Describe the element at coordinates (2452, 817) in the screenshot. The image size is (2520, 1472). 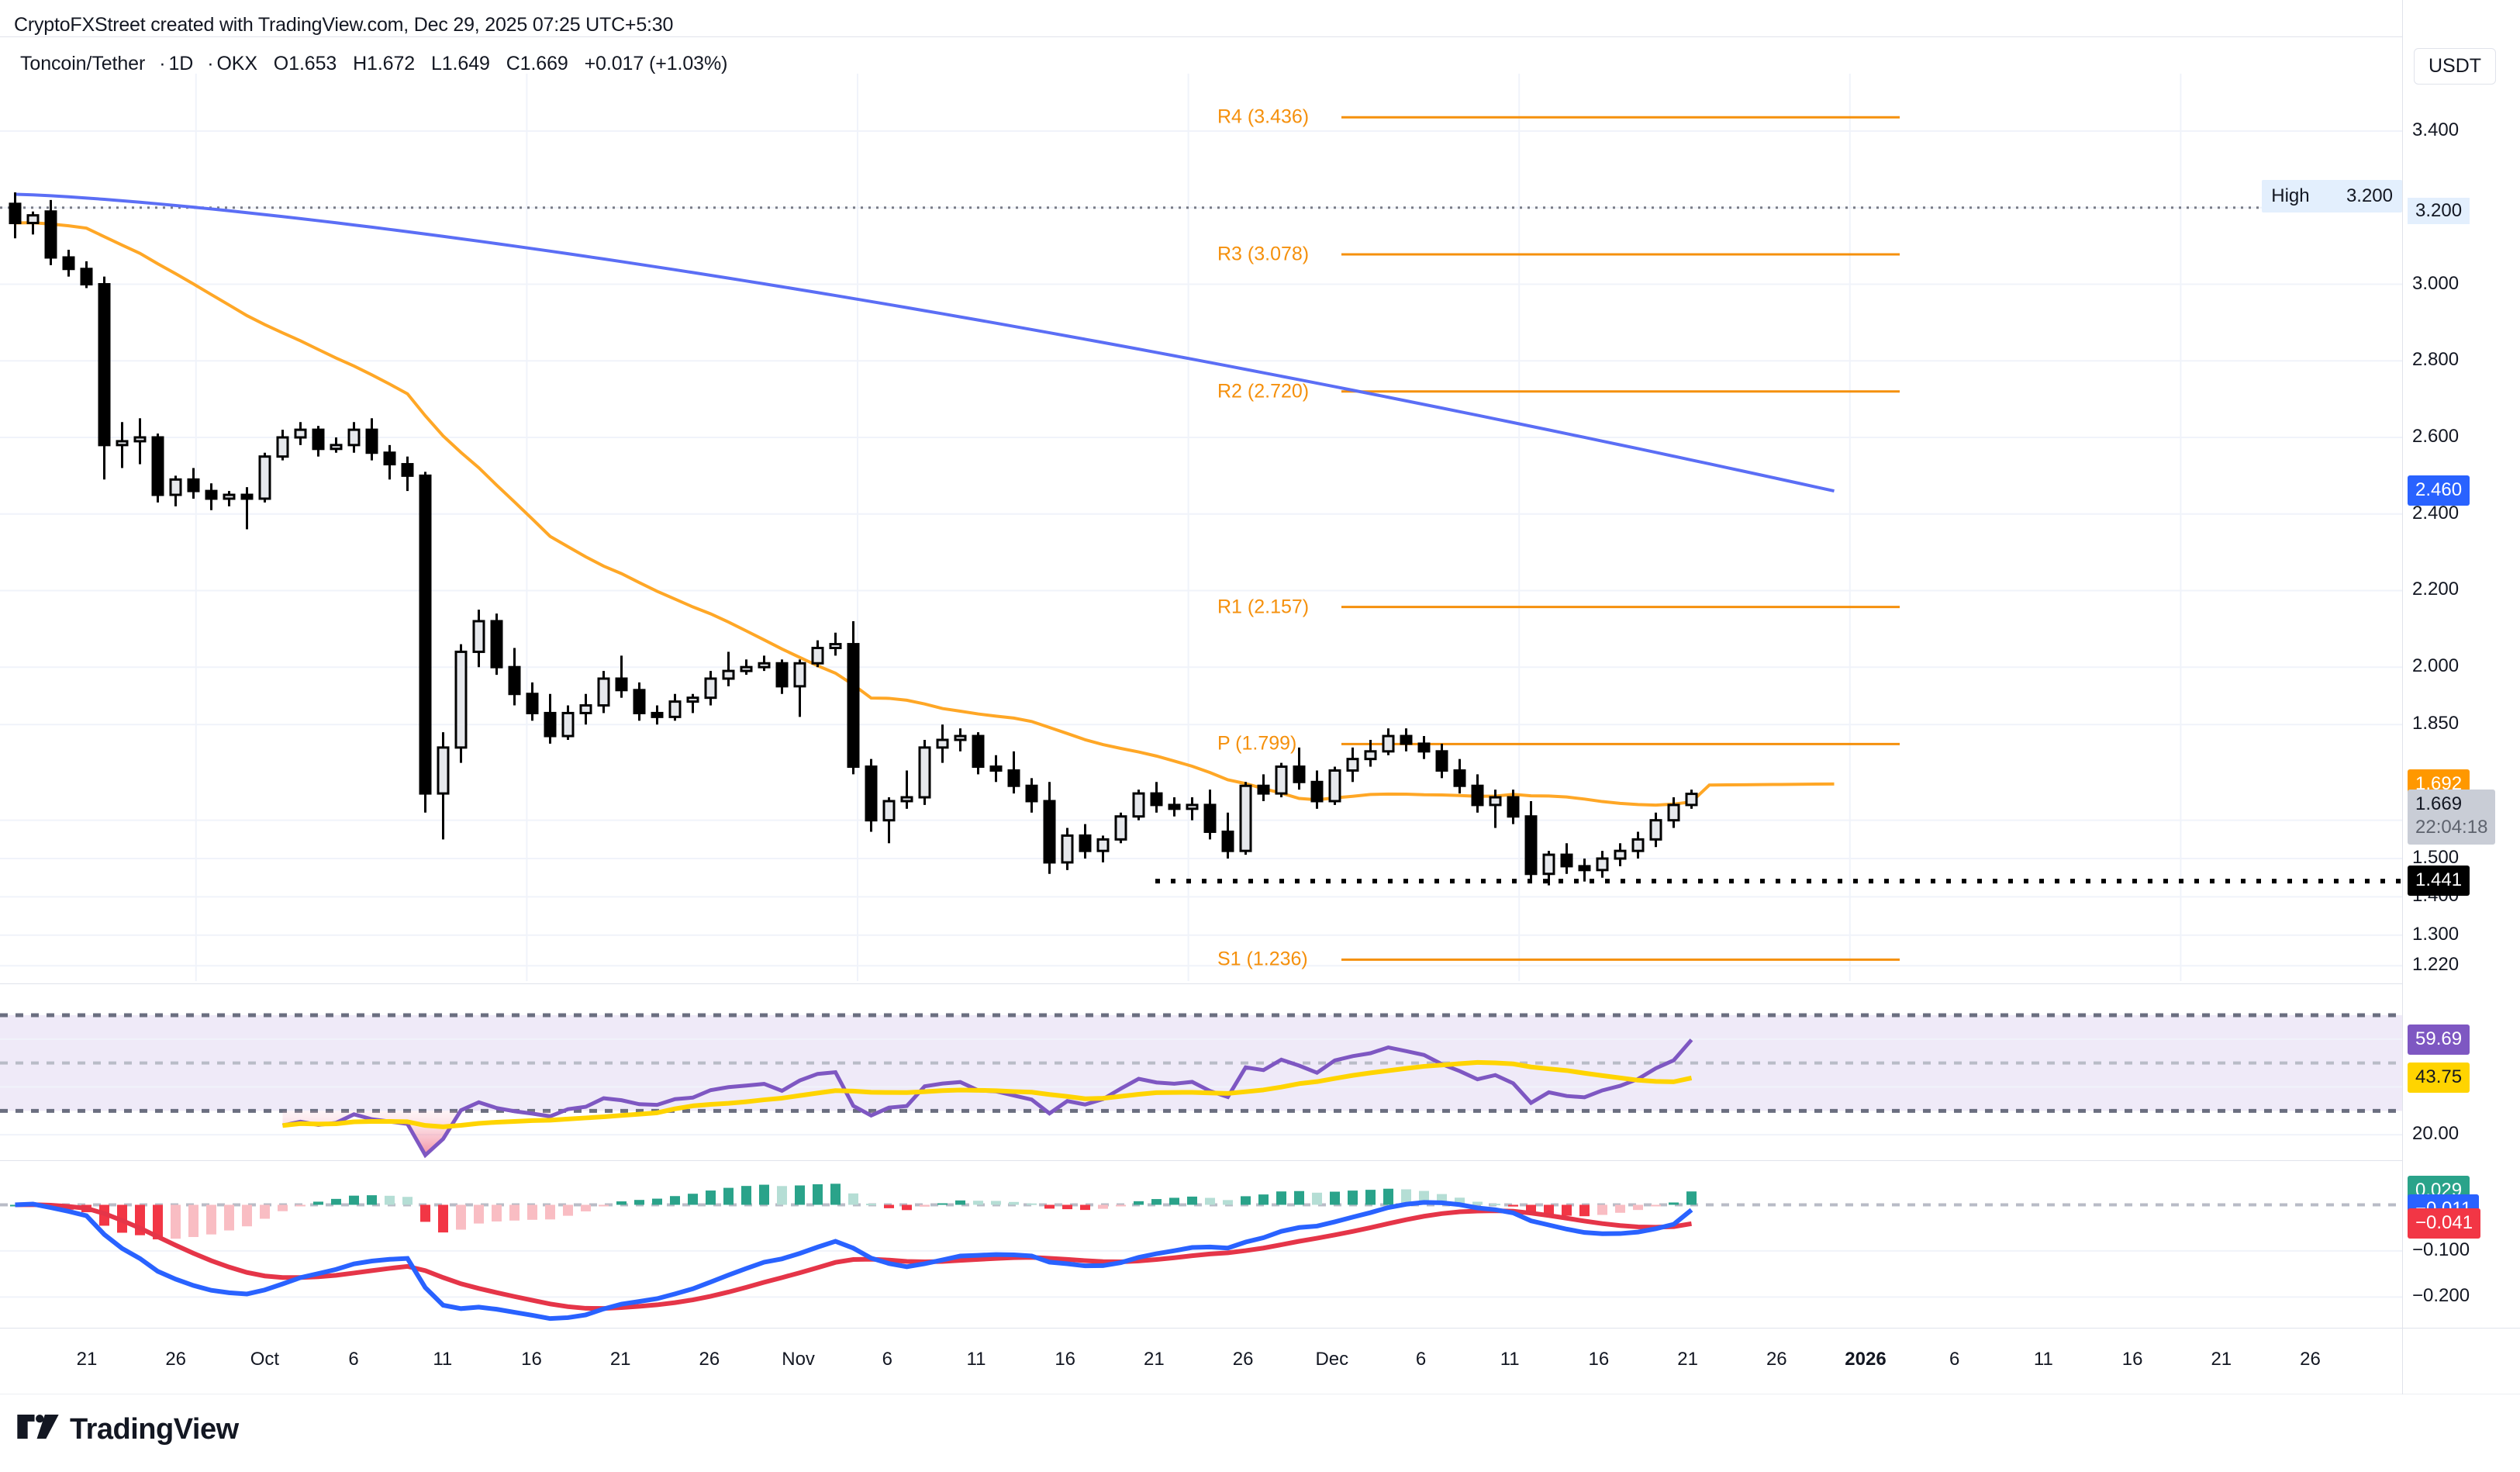
I see `last-price-badge: 1.669 22:04:18` at that location.